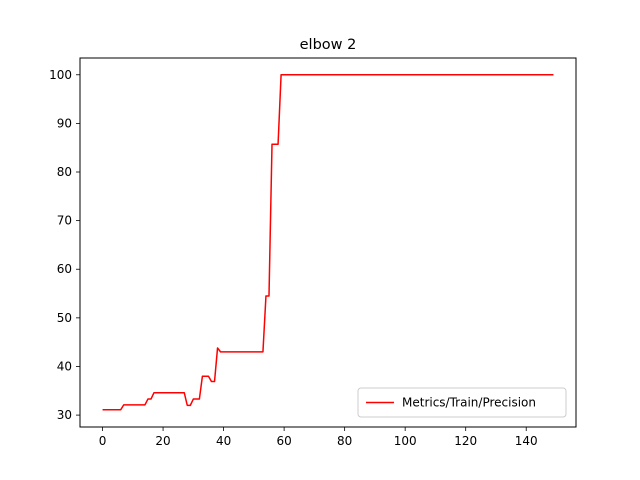 The width and height of the screenshot is (640, 480). Describe the element at coordinates (469, 403) in the screenshot. I see `legend-label: Metrics/Train/Precision` at that location.